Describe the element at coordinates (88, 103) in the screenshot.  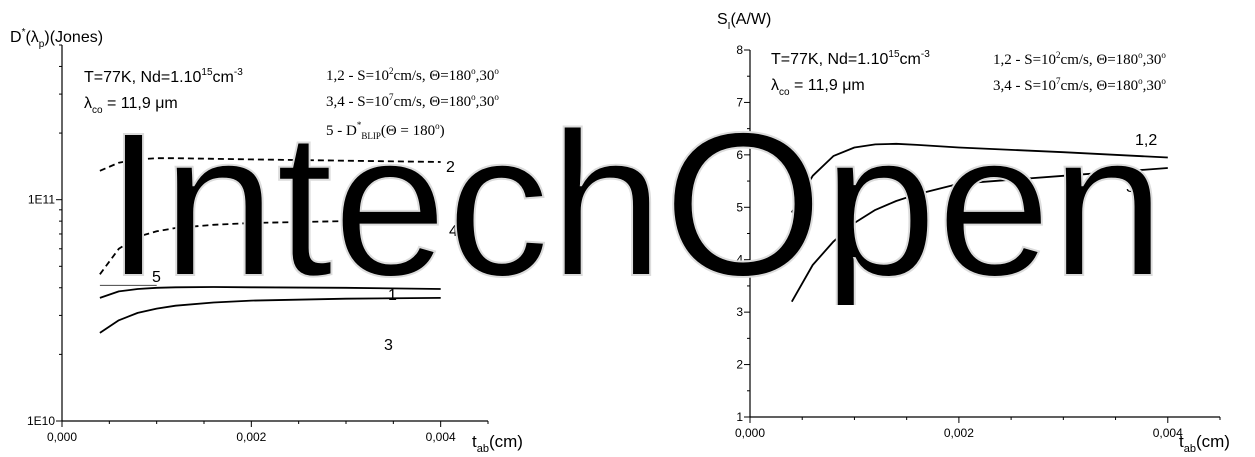
I see `chart1-cond-b-pre: λ` at that location.